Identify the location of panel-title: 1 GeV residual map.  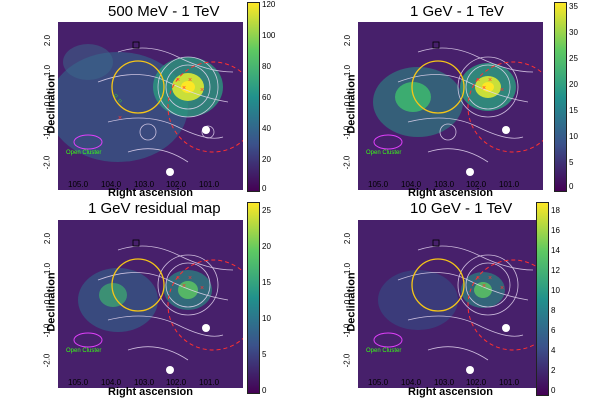
(154, 208).